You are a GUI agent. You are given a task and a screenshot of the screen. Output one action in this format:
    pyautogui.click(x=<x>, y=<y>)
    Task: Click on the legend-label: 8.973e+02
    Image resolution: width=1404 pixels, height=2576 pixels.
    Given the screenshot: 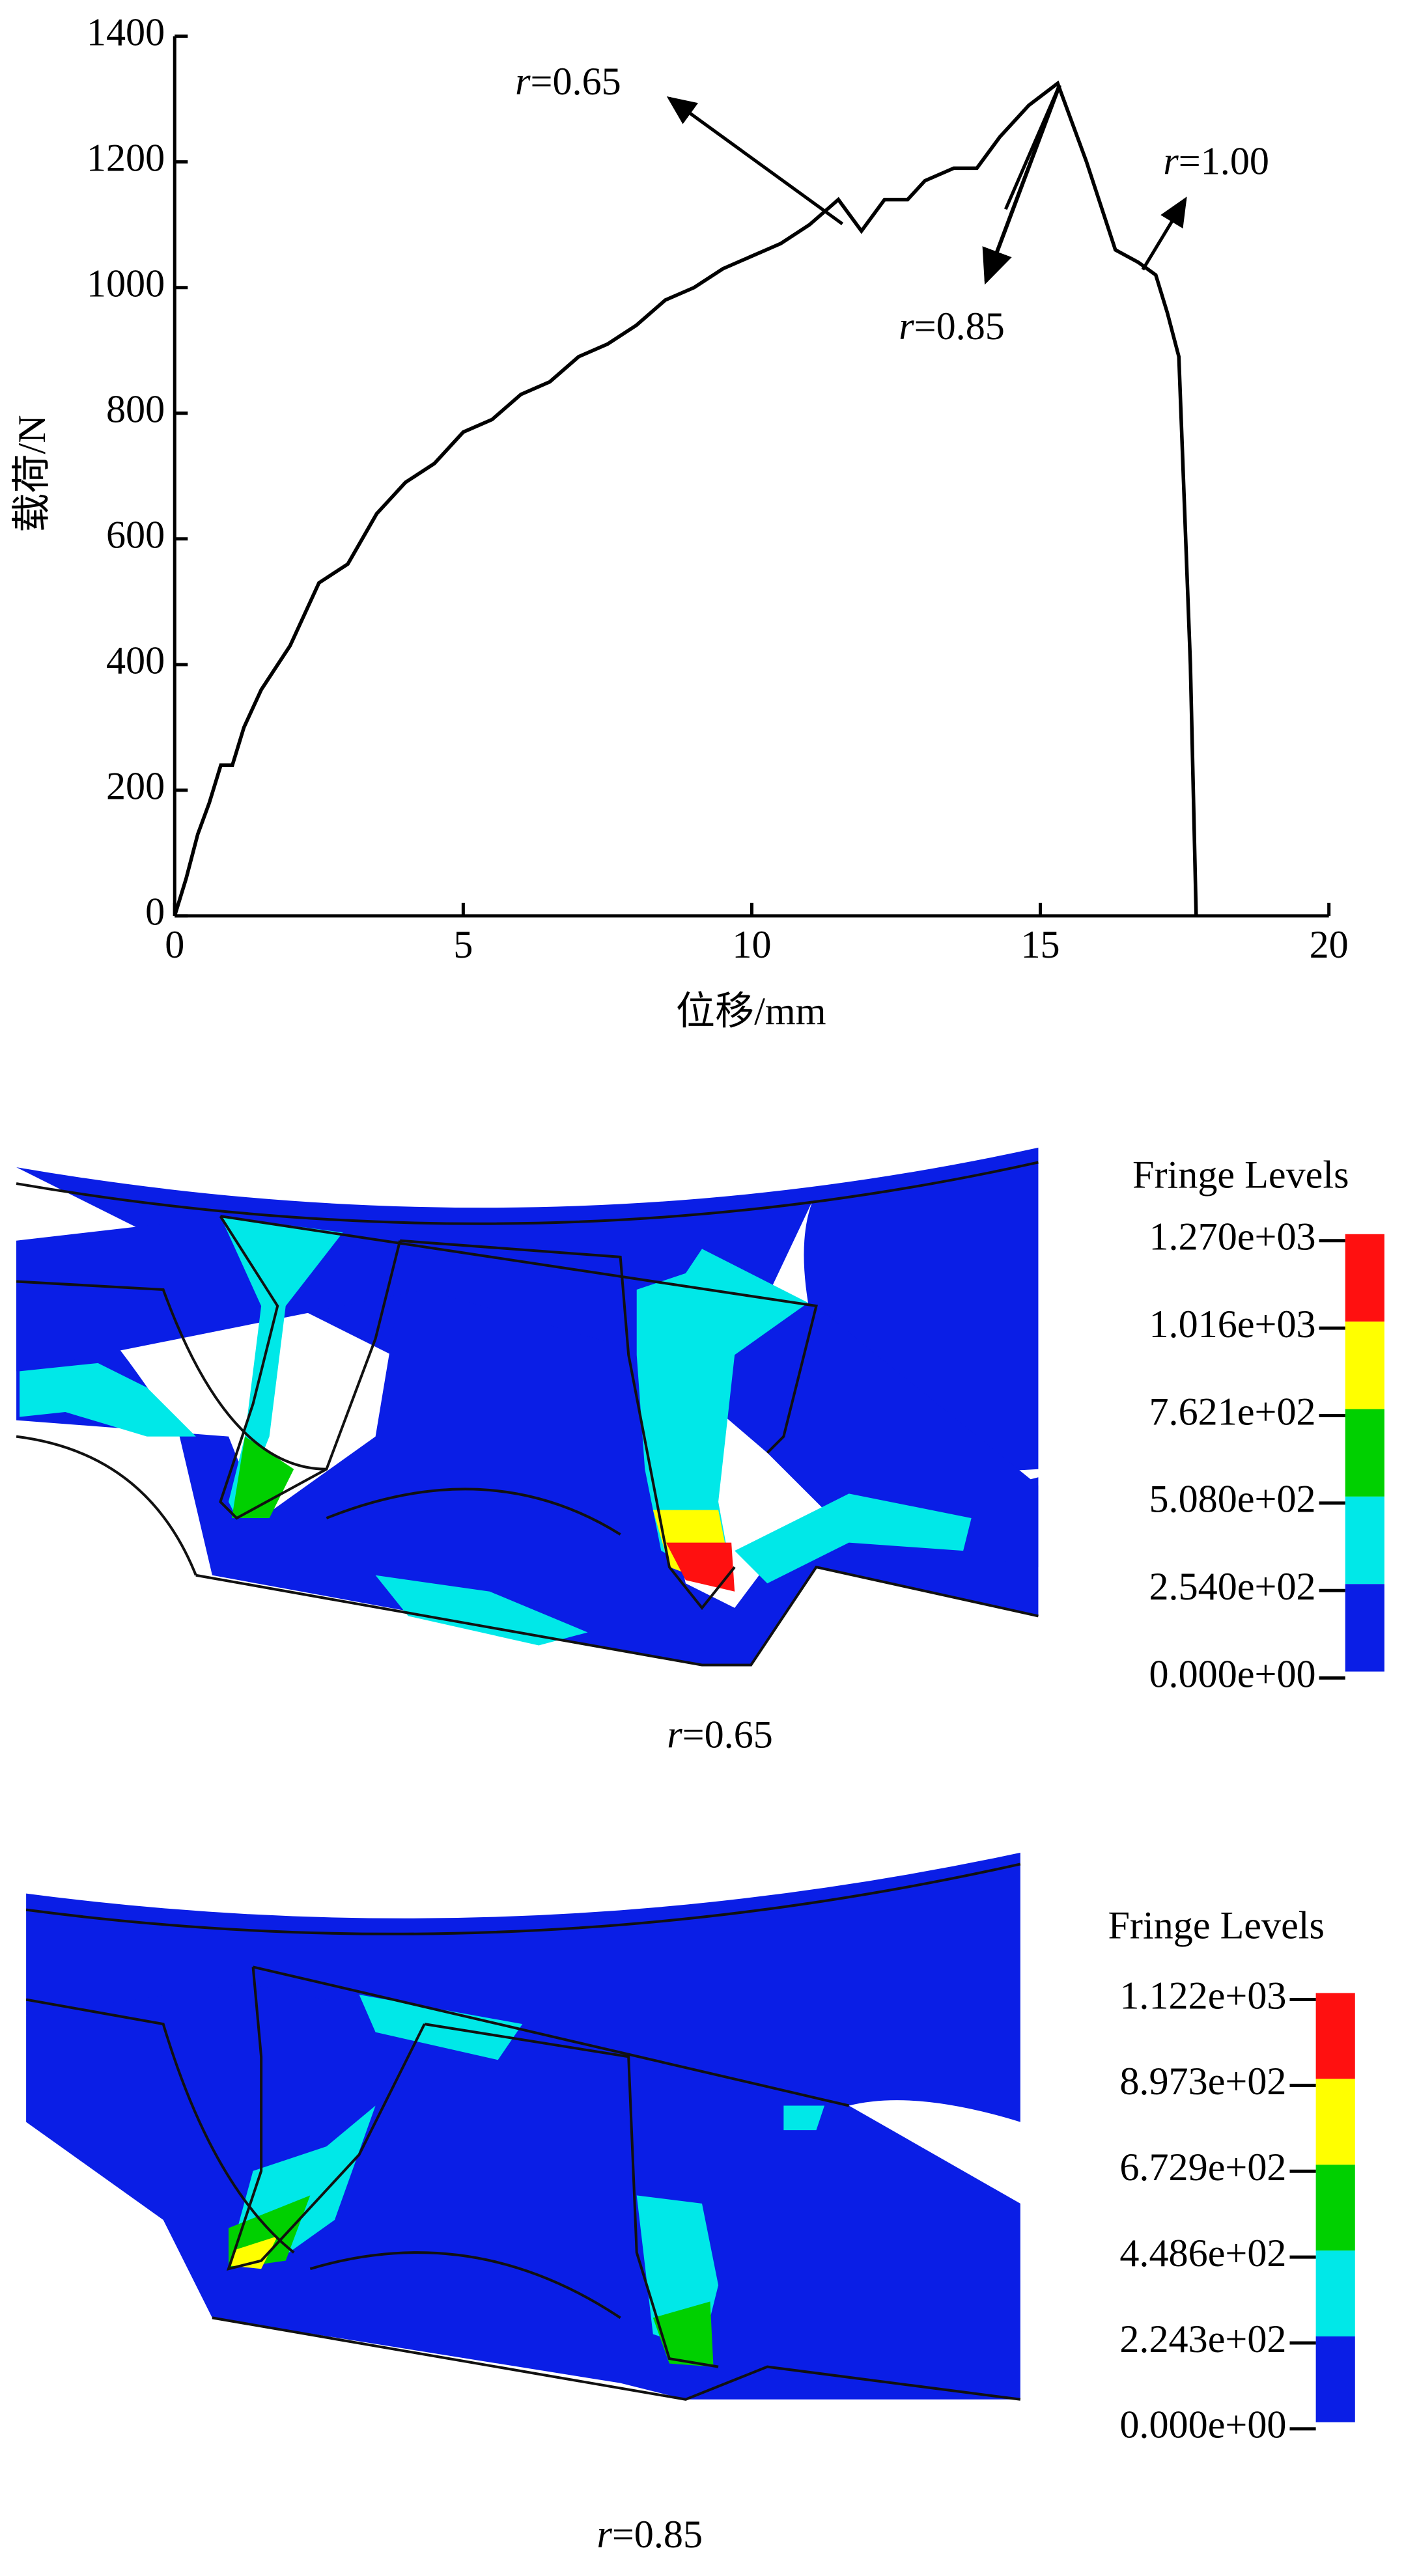 What is the action you would take?
    pyautogui.click(x=1202, y=2081)
    